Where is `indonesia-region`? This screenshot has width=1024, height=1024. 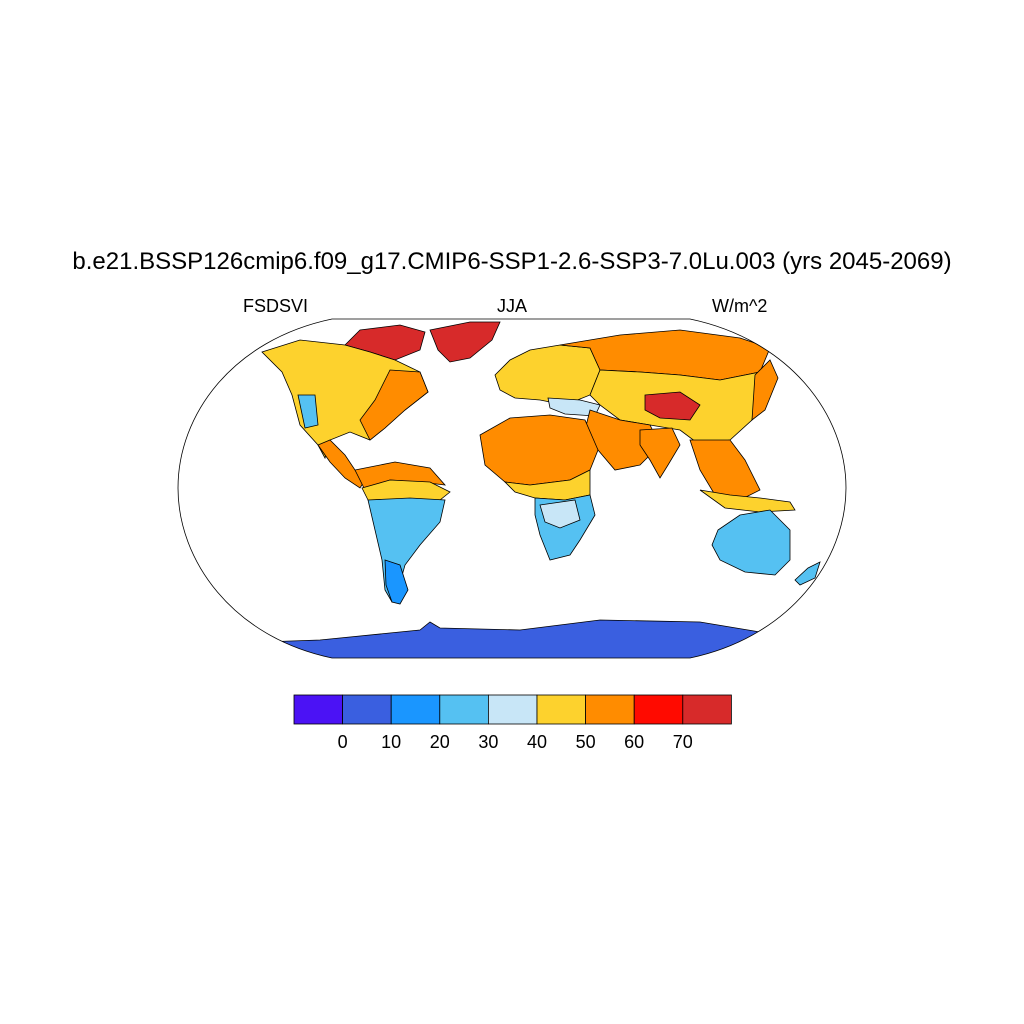
indonesia-region is located at coordinates (747, 501).